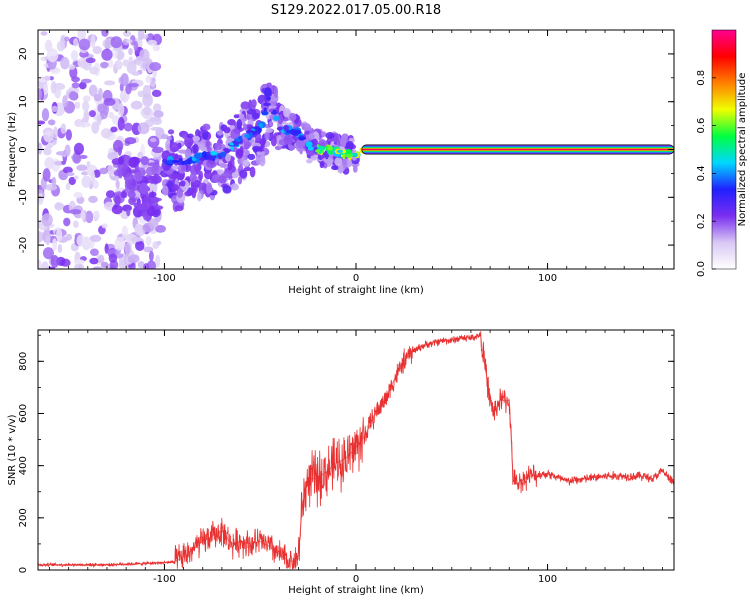 The width and height of the screenshot is (750, 600). What do you see at coordinates (23, 361) in the screenshot?
I see `snr-y-tick-label: 800` at bounding box center [23, 361].